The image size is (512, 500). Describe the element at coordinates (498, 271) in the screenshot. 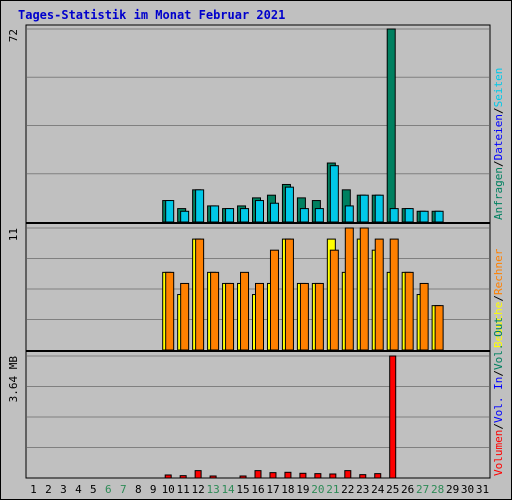

I see `legend-entry: Rechner` at that location.